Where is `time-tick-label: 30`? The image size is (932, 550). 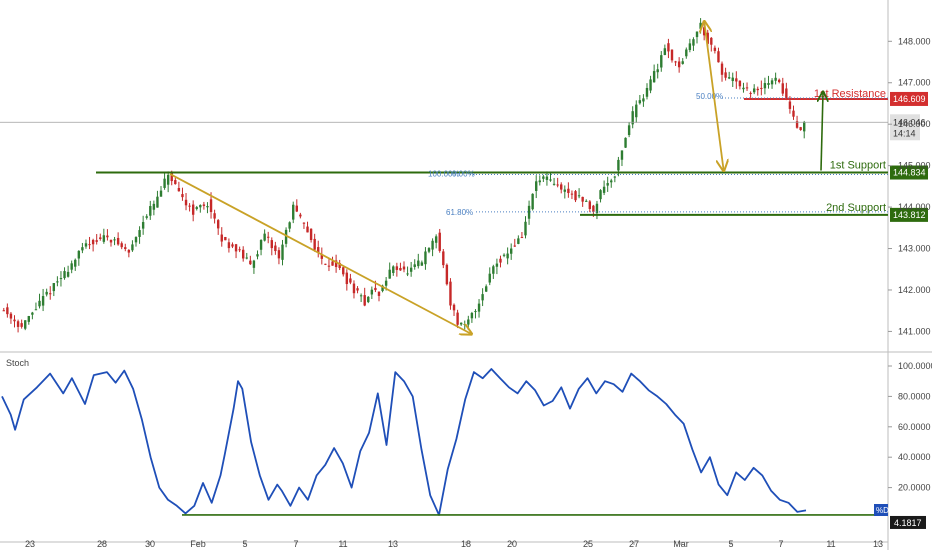
time-tick-label: 30 is located at coordinates (150, 544).